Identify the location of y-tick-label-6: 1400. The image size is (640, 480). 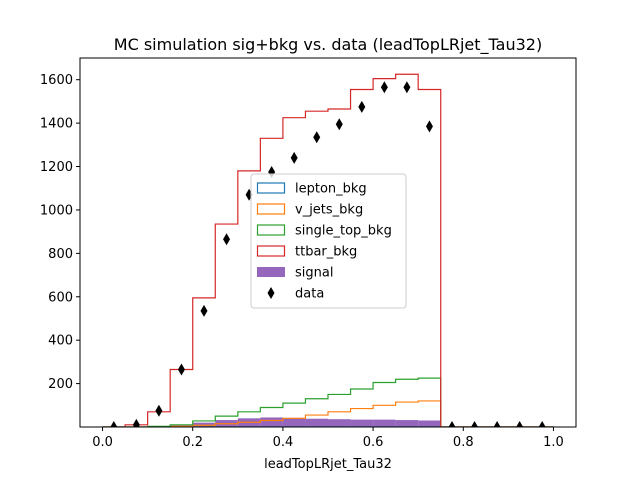
(56, 124).